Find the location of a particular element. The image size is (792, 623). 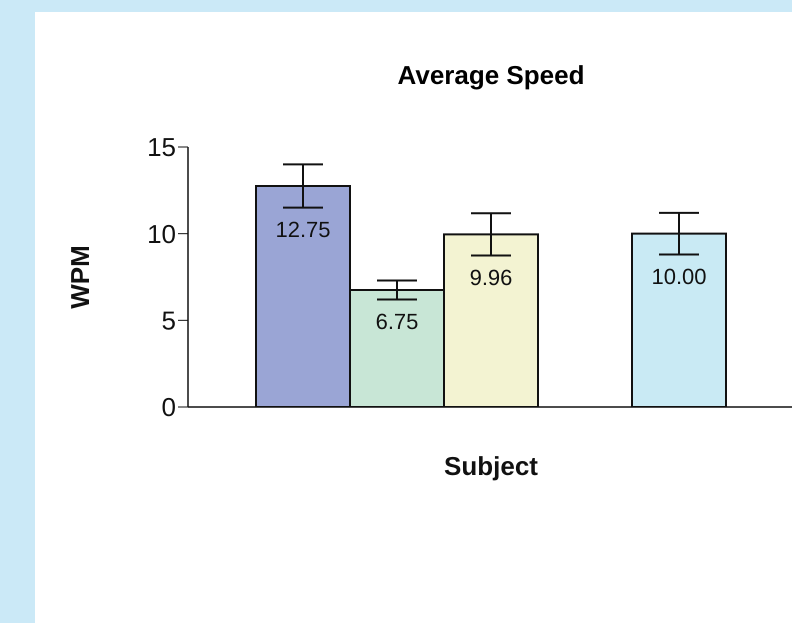

data-label: 12.75 is located at coordinates (303, 229).